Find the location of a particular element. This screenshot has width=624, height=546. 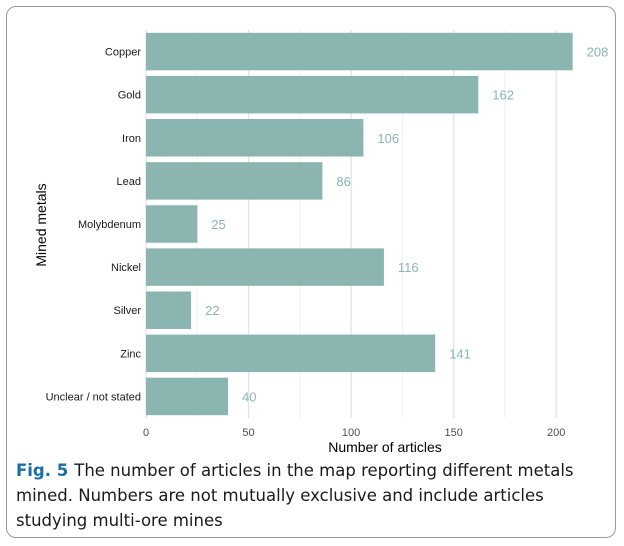

value-label: 162 is located at coordinates (503, 95).